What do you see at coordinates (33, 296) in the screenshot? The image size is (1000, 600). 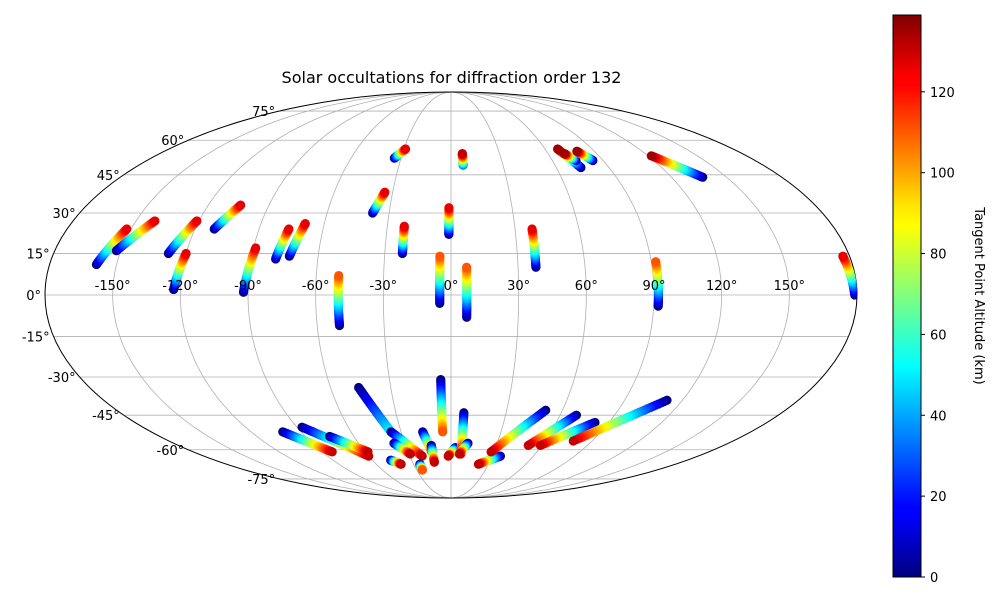 I see `latitude-tick-label: 0°` at bounding box center [33, 296].